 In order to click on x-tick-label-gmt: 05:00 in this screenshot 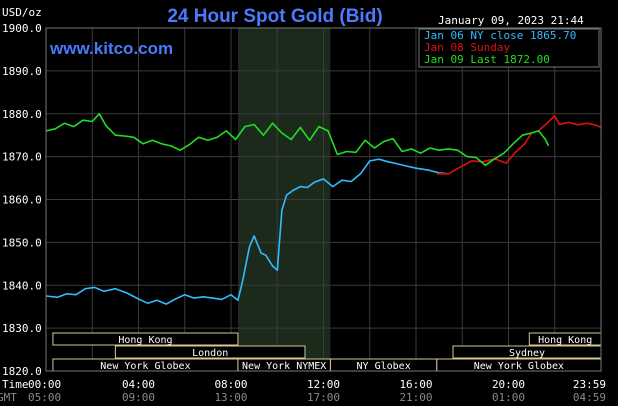, I will do `click(44, 397)`.